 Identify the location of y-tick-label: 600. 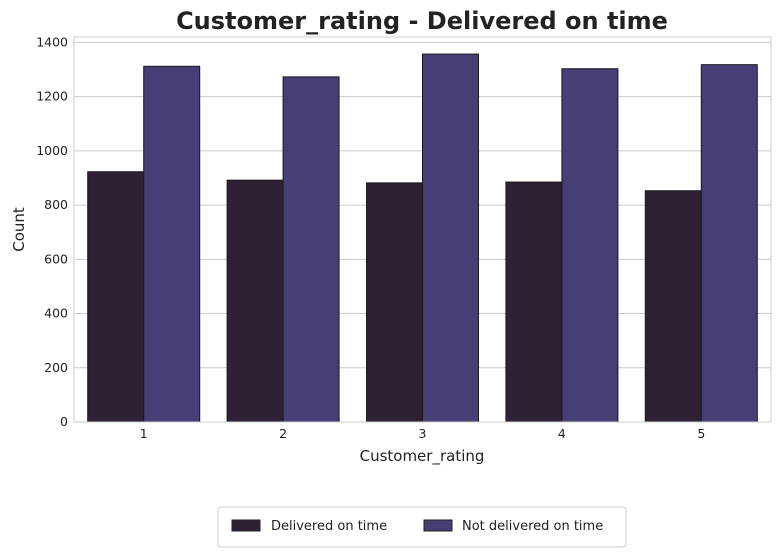
(56, 258).